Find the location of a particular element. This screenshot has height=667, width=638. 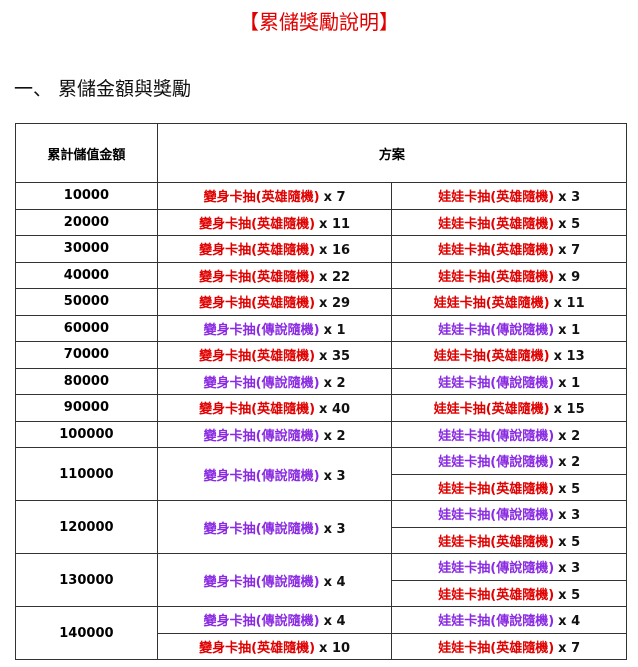

table-row: 30000 變身卡抽(英雄隨機) x 16 娃娃卡抽(英雄隨機) x 7 is located at coordinates (321, 249).